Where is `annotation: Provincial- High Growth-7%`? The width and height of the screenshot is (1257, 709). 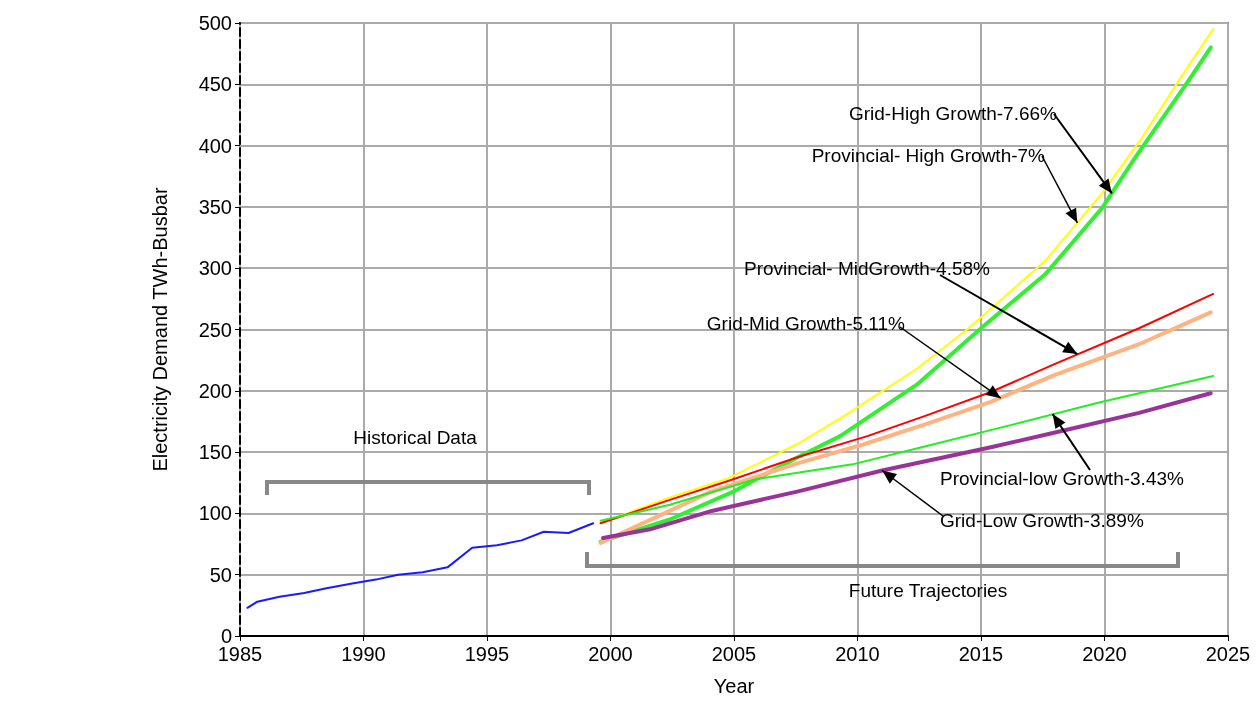
annotation: Provincial- High Growth-7% is located at coordinates (928, 155).